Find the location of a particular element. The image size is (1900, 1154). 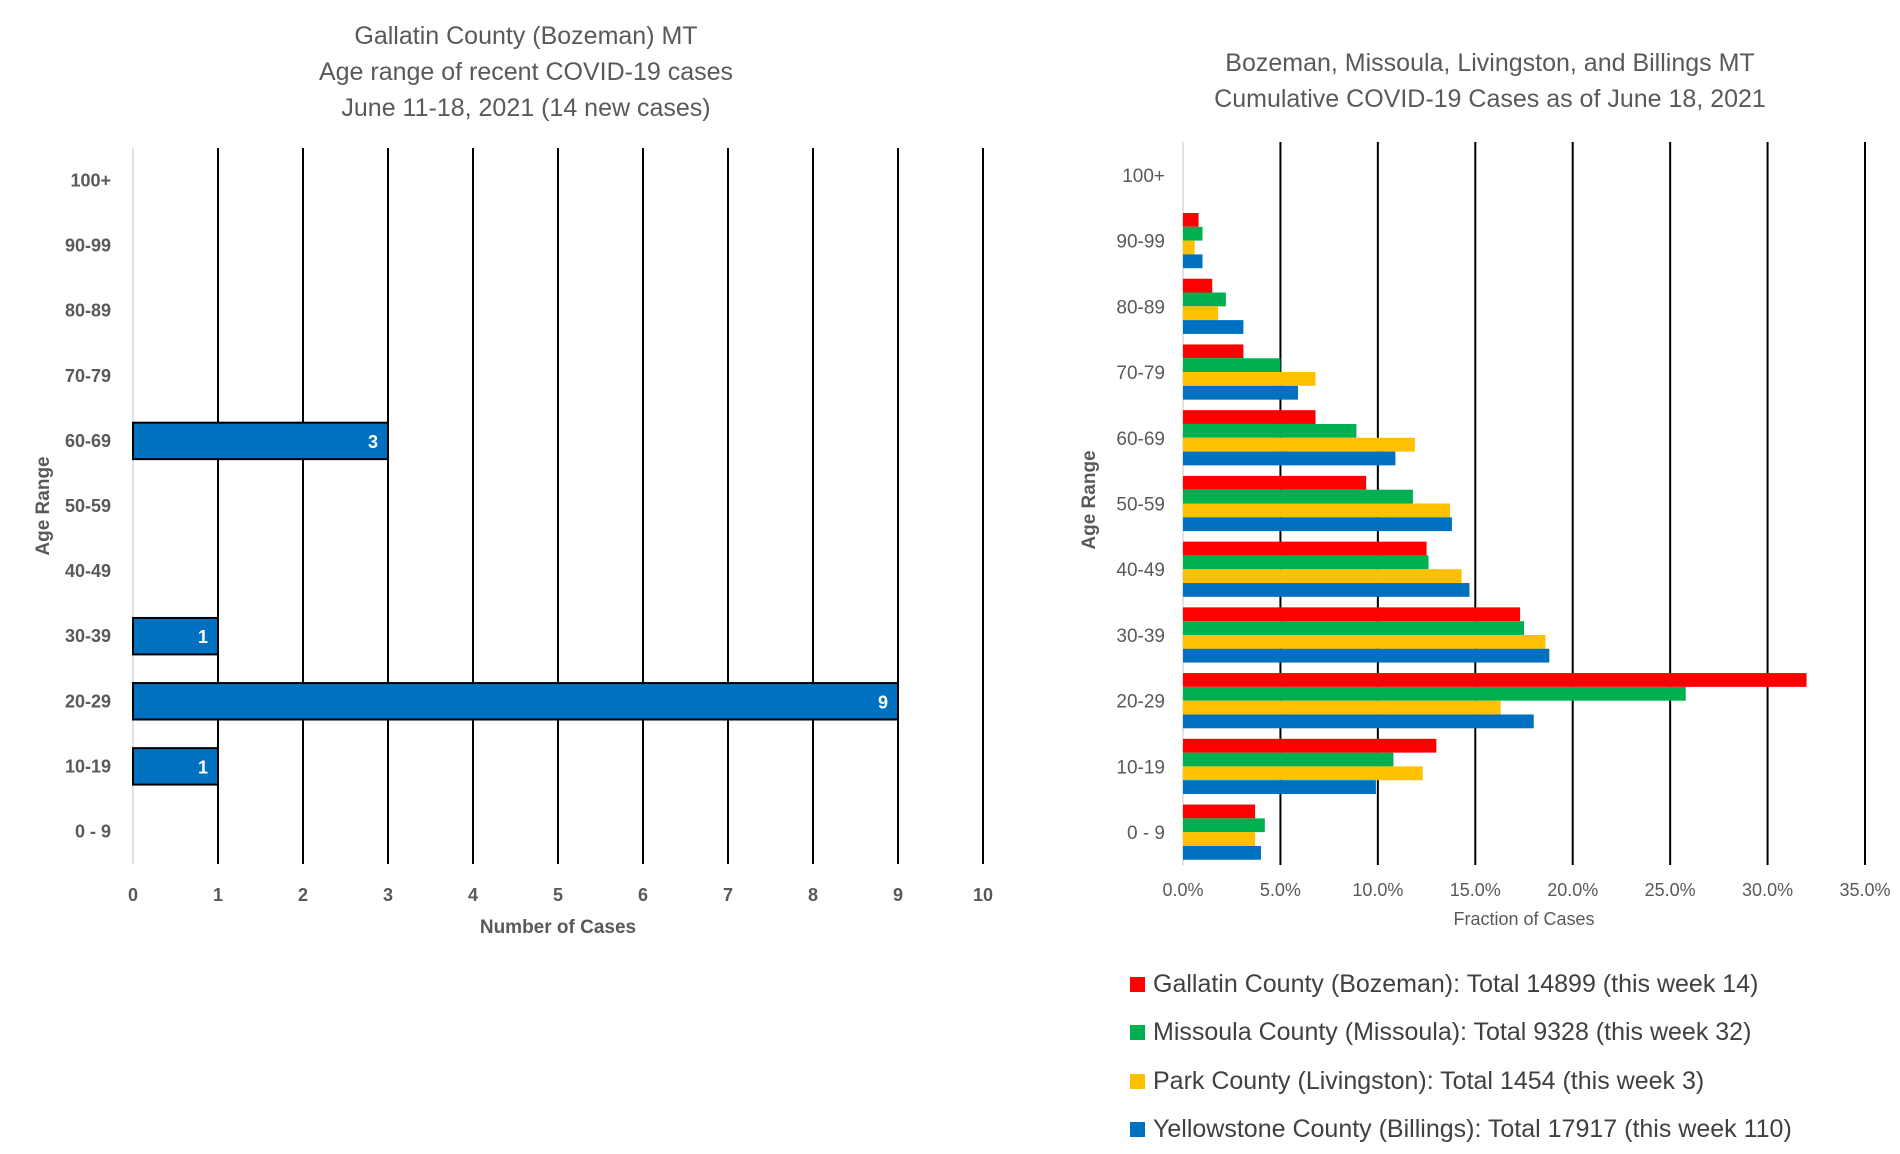

x-tick-label: 9 is located at coordinates (898, 895).